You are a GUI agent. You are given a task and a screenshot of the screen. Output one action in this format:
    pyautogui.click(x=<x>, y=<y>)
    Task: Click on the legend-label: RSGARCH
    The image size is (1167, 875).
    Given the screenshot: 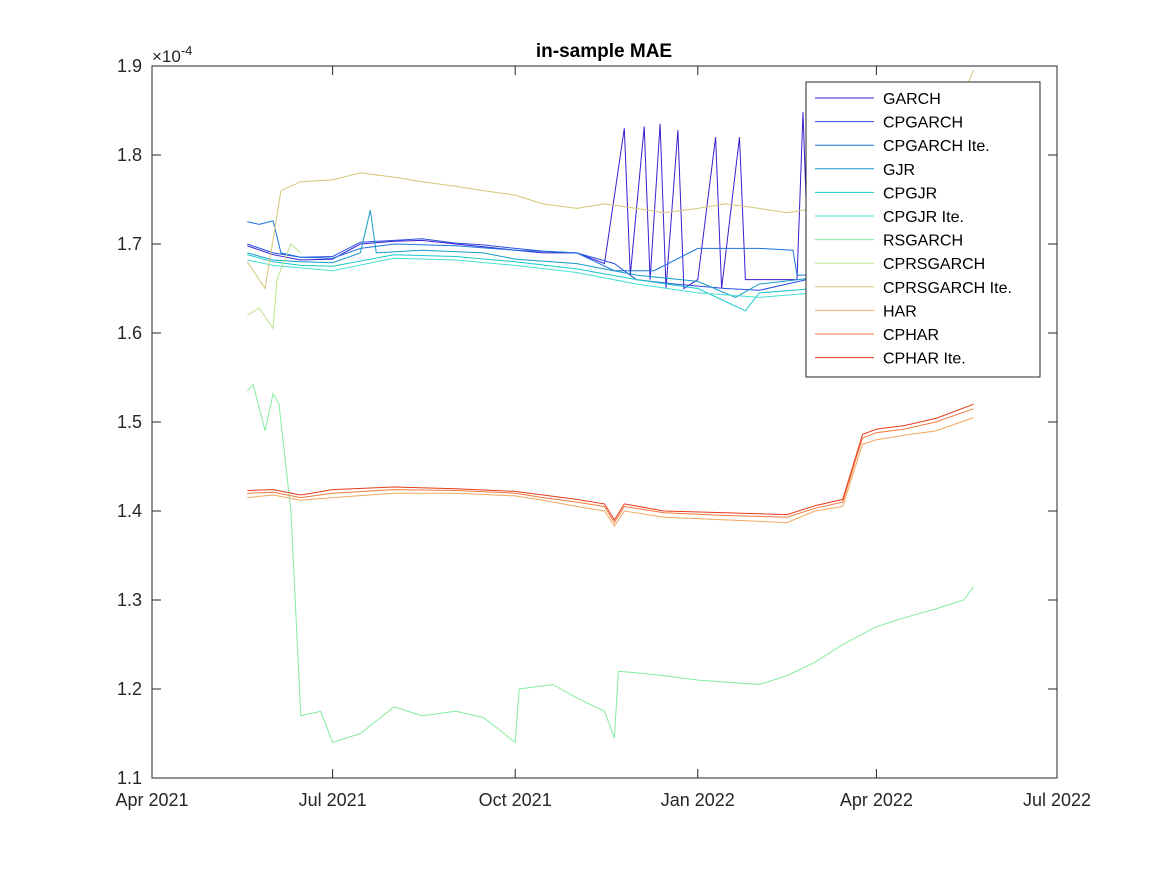 What is the action you would take?
    pyautogui.click(x=923, y=241)
    